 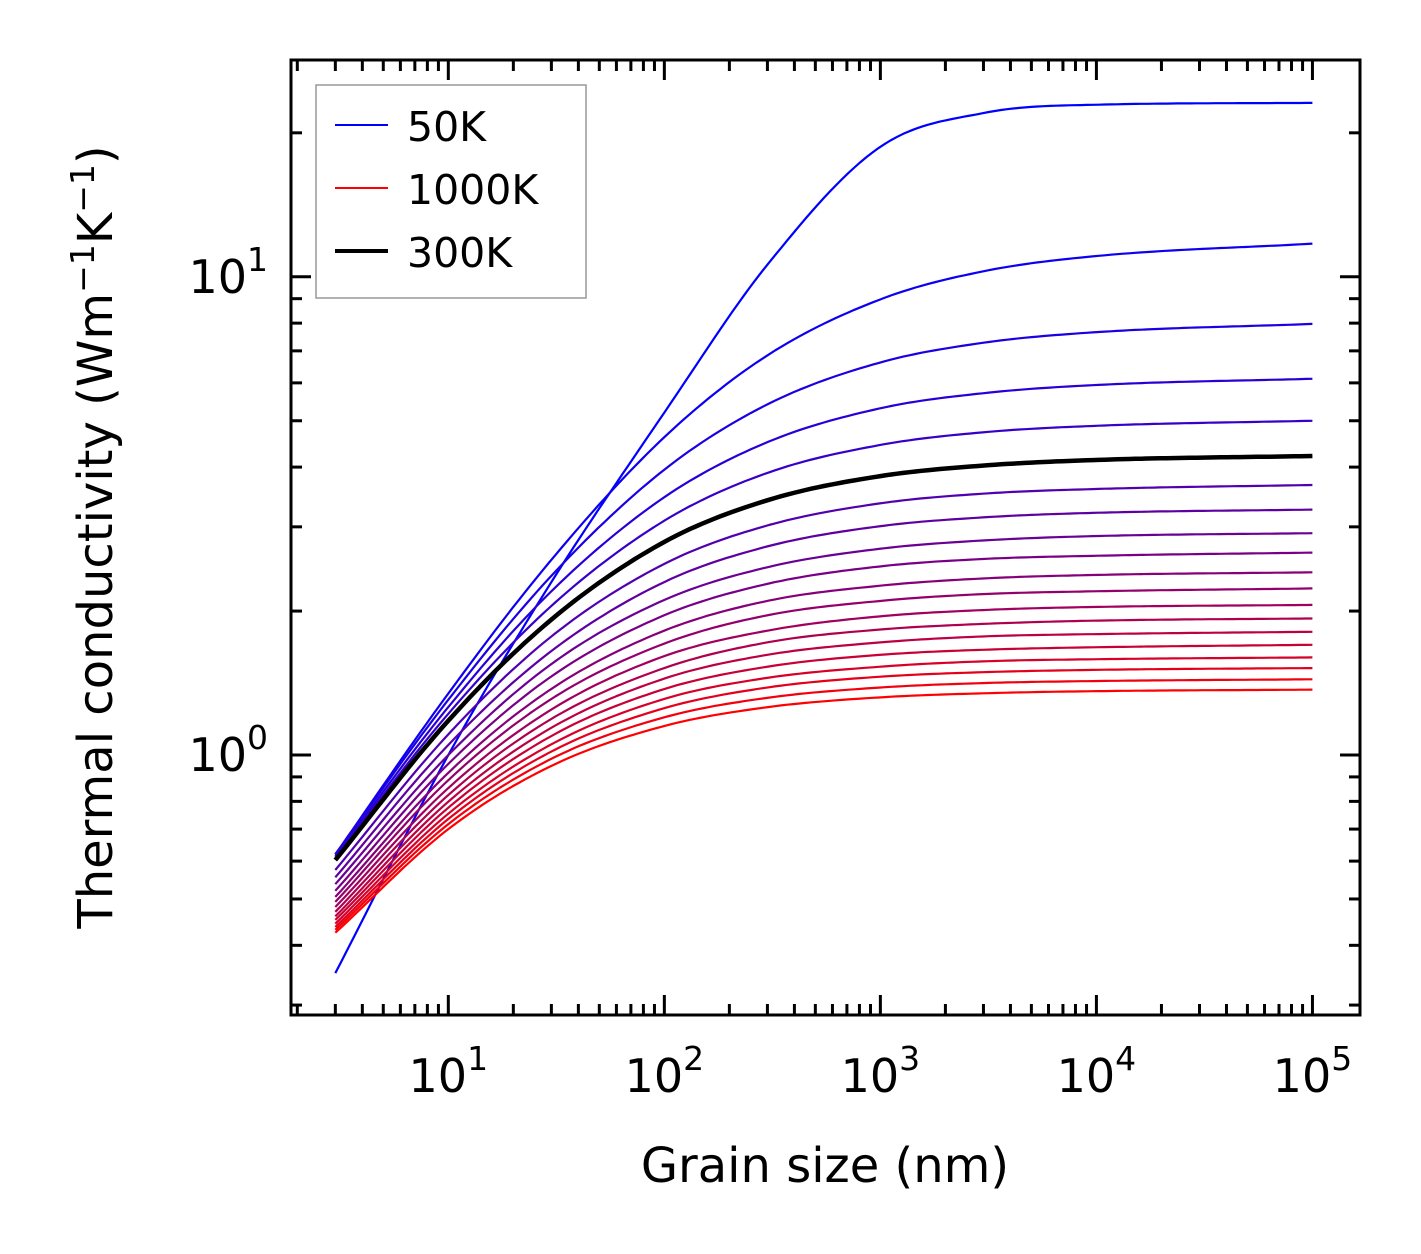 What do you see at coordinates (96, 611) in the screenshot?
I see `y-axis-title-main: Thermal conductivity (Wm` at bounding box center [96, 611].